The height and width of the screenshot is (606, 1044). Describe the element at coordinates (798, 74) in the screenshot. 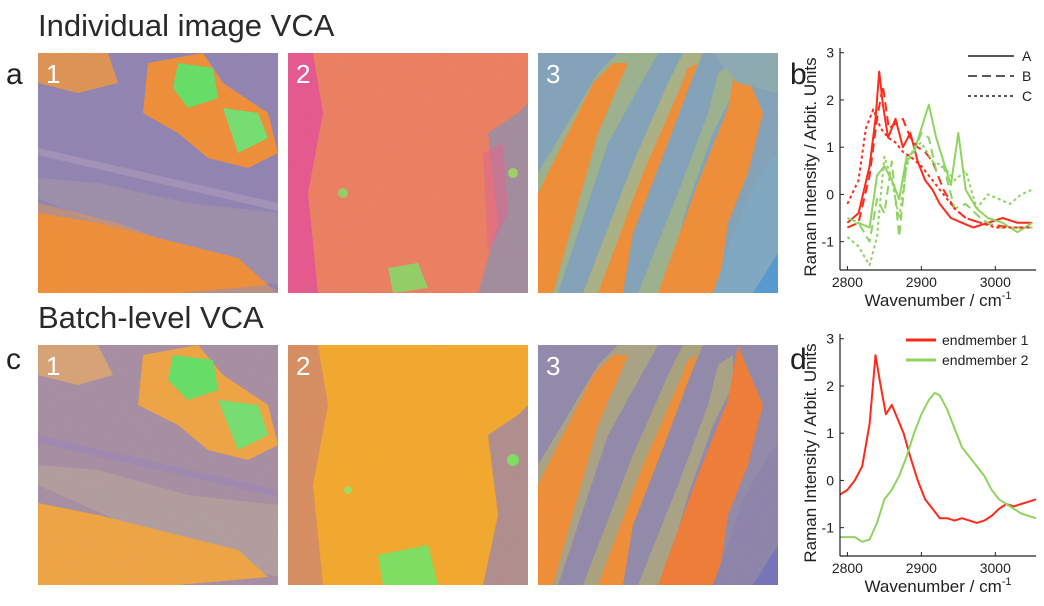

I see `panel-letter-b: b` at that location.